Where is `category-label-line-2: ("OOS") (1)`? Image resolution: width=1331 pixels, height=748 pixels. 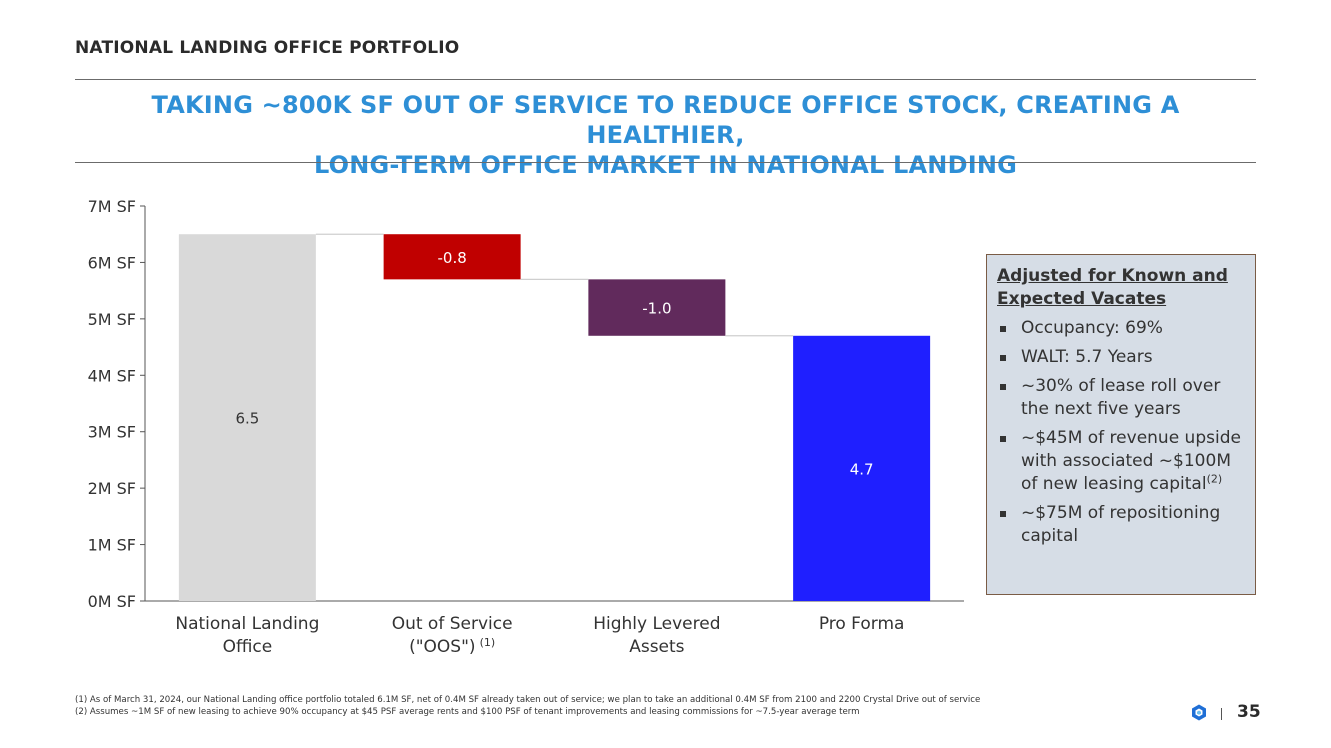 category-label-line-2: ("OOS") (1) is located at coordinates (452, 646).